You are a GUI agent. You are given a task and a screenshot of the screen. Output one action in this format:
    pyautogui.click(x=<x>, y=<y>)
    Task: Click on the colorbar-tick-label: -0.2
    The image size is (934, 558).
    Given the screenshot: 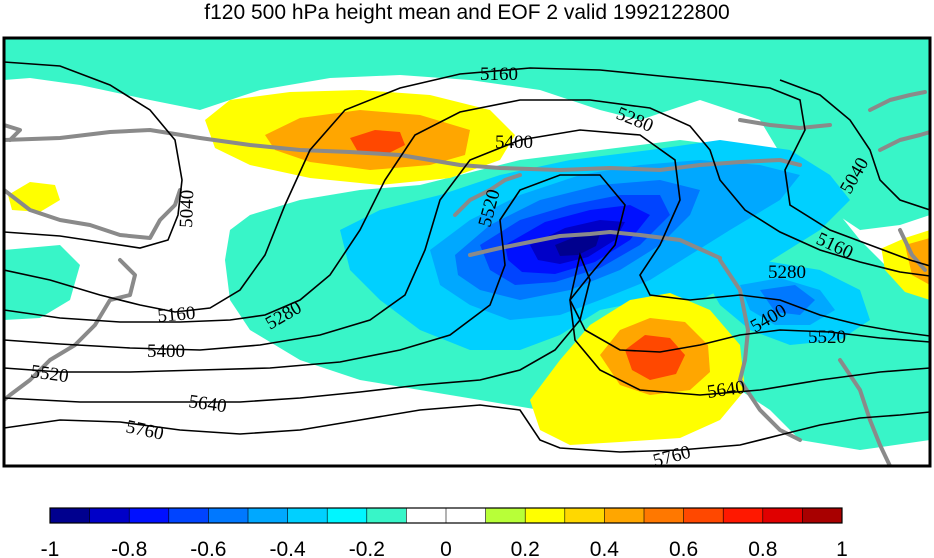 What is the action you would take?
    pyautogui.click(x=367, y=548)
    